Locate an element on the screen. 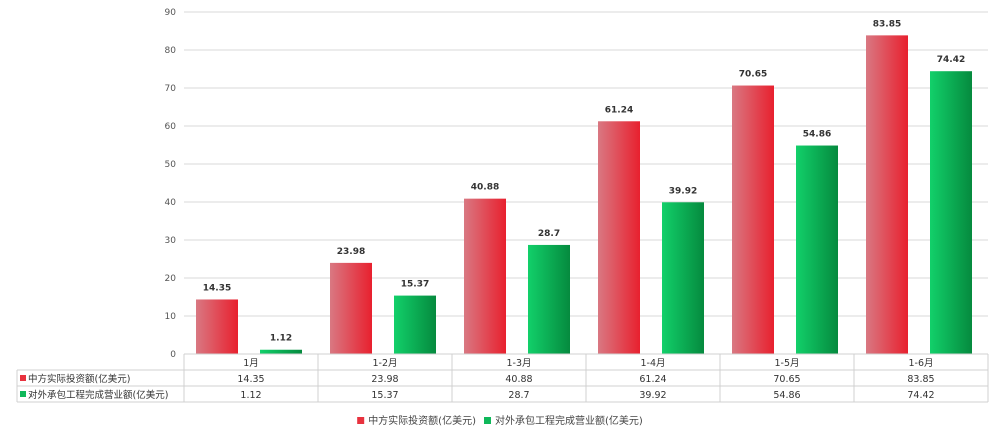 This screenshot has height=440, width=1000. y-axis-ticks: 0 10 20 30 40 50 60 70 80 90 is located at coordinates (171, 184).